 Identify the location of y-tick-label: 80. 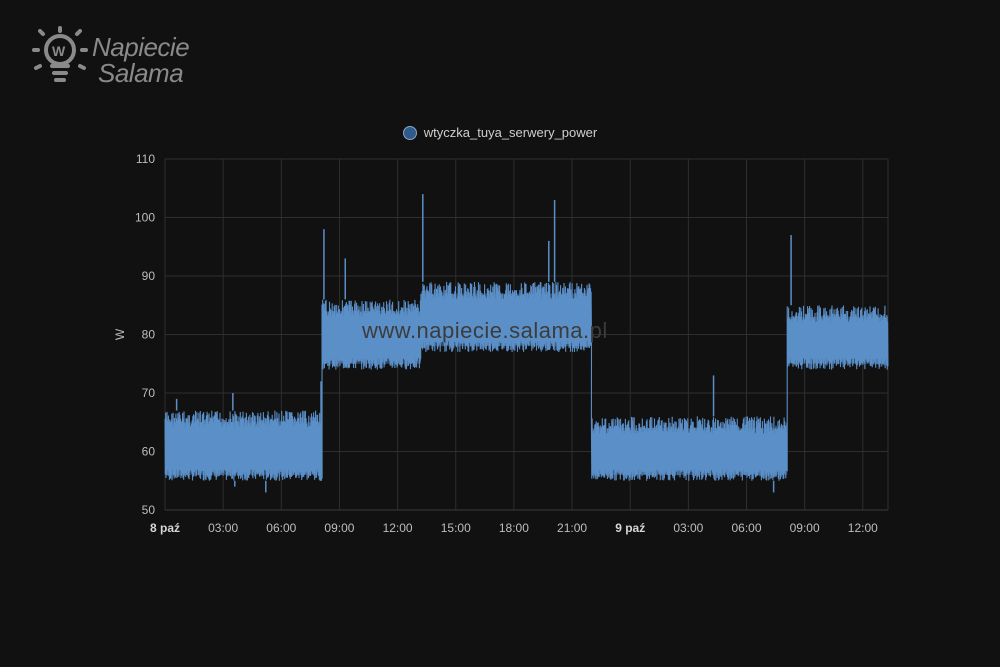
(149, 335).